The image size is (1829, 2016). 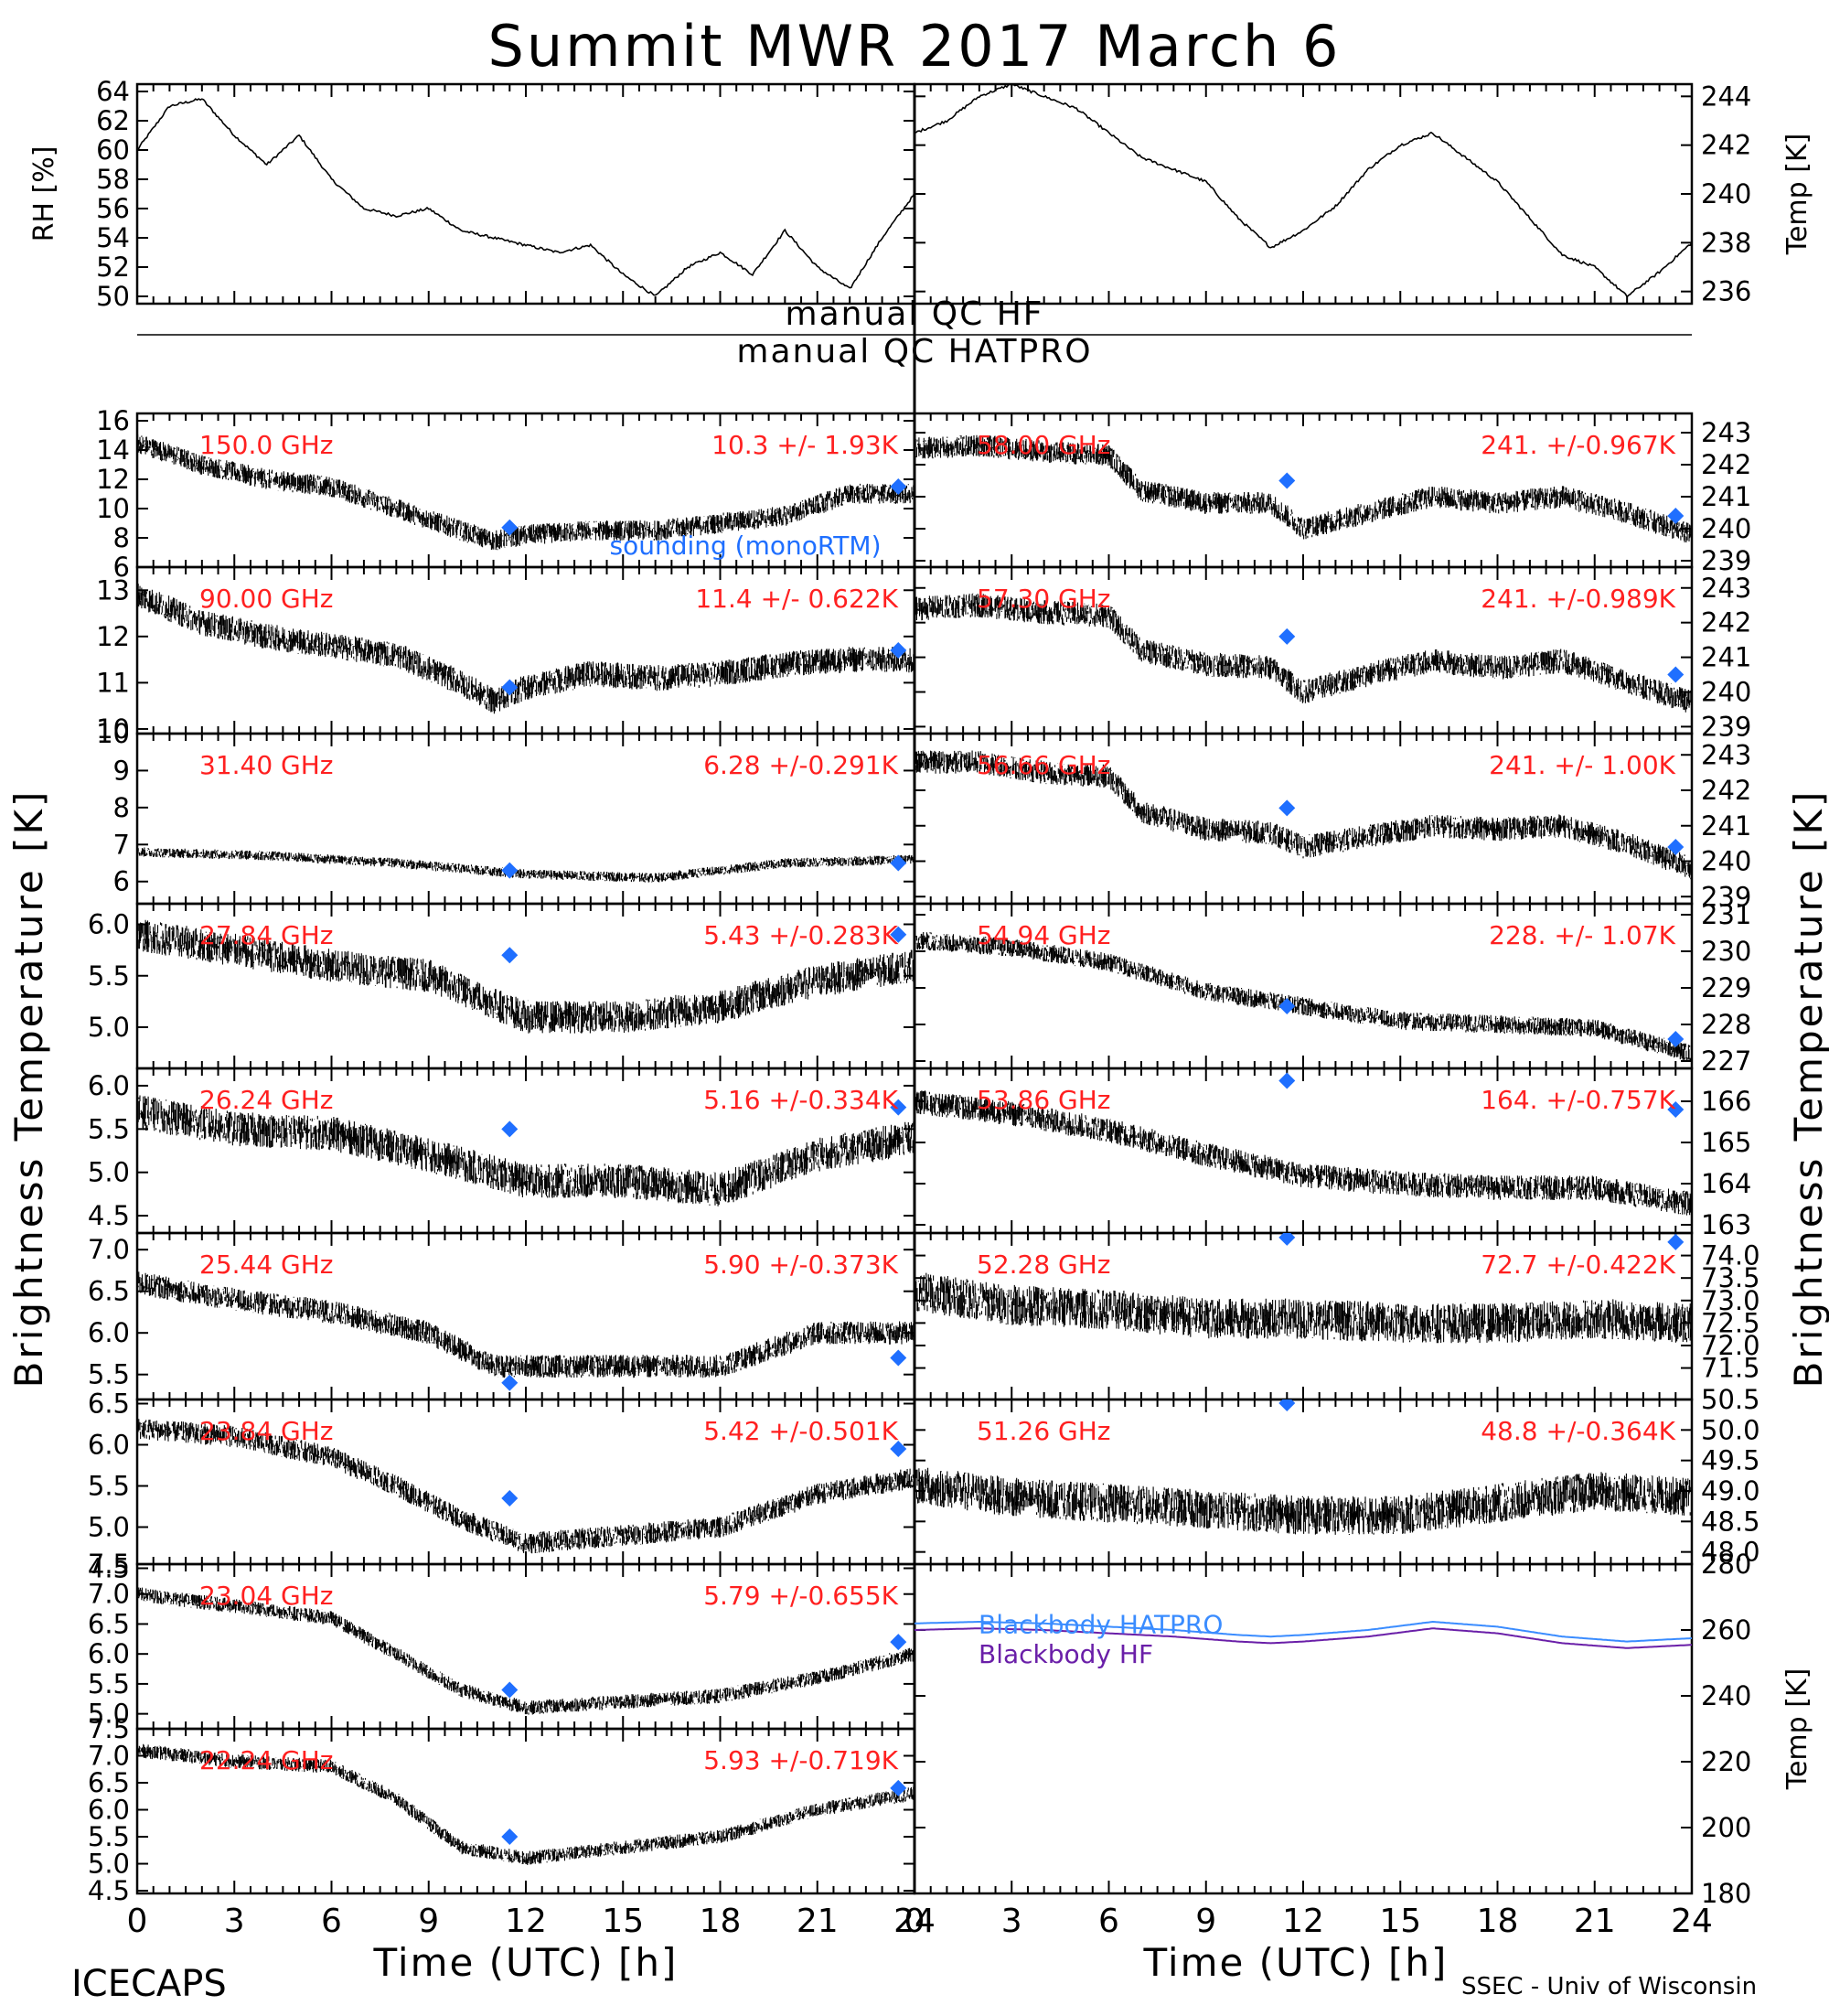 What do you see at coordinates (113, 267) in the screenshot?
I see `y-tick-label: 52` at bounding box center [113, 267].